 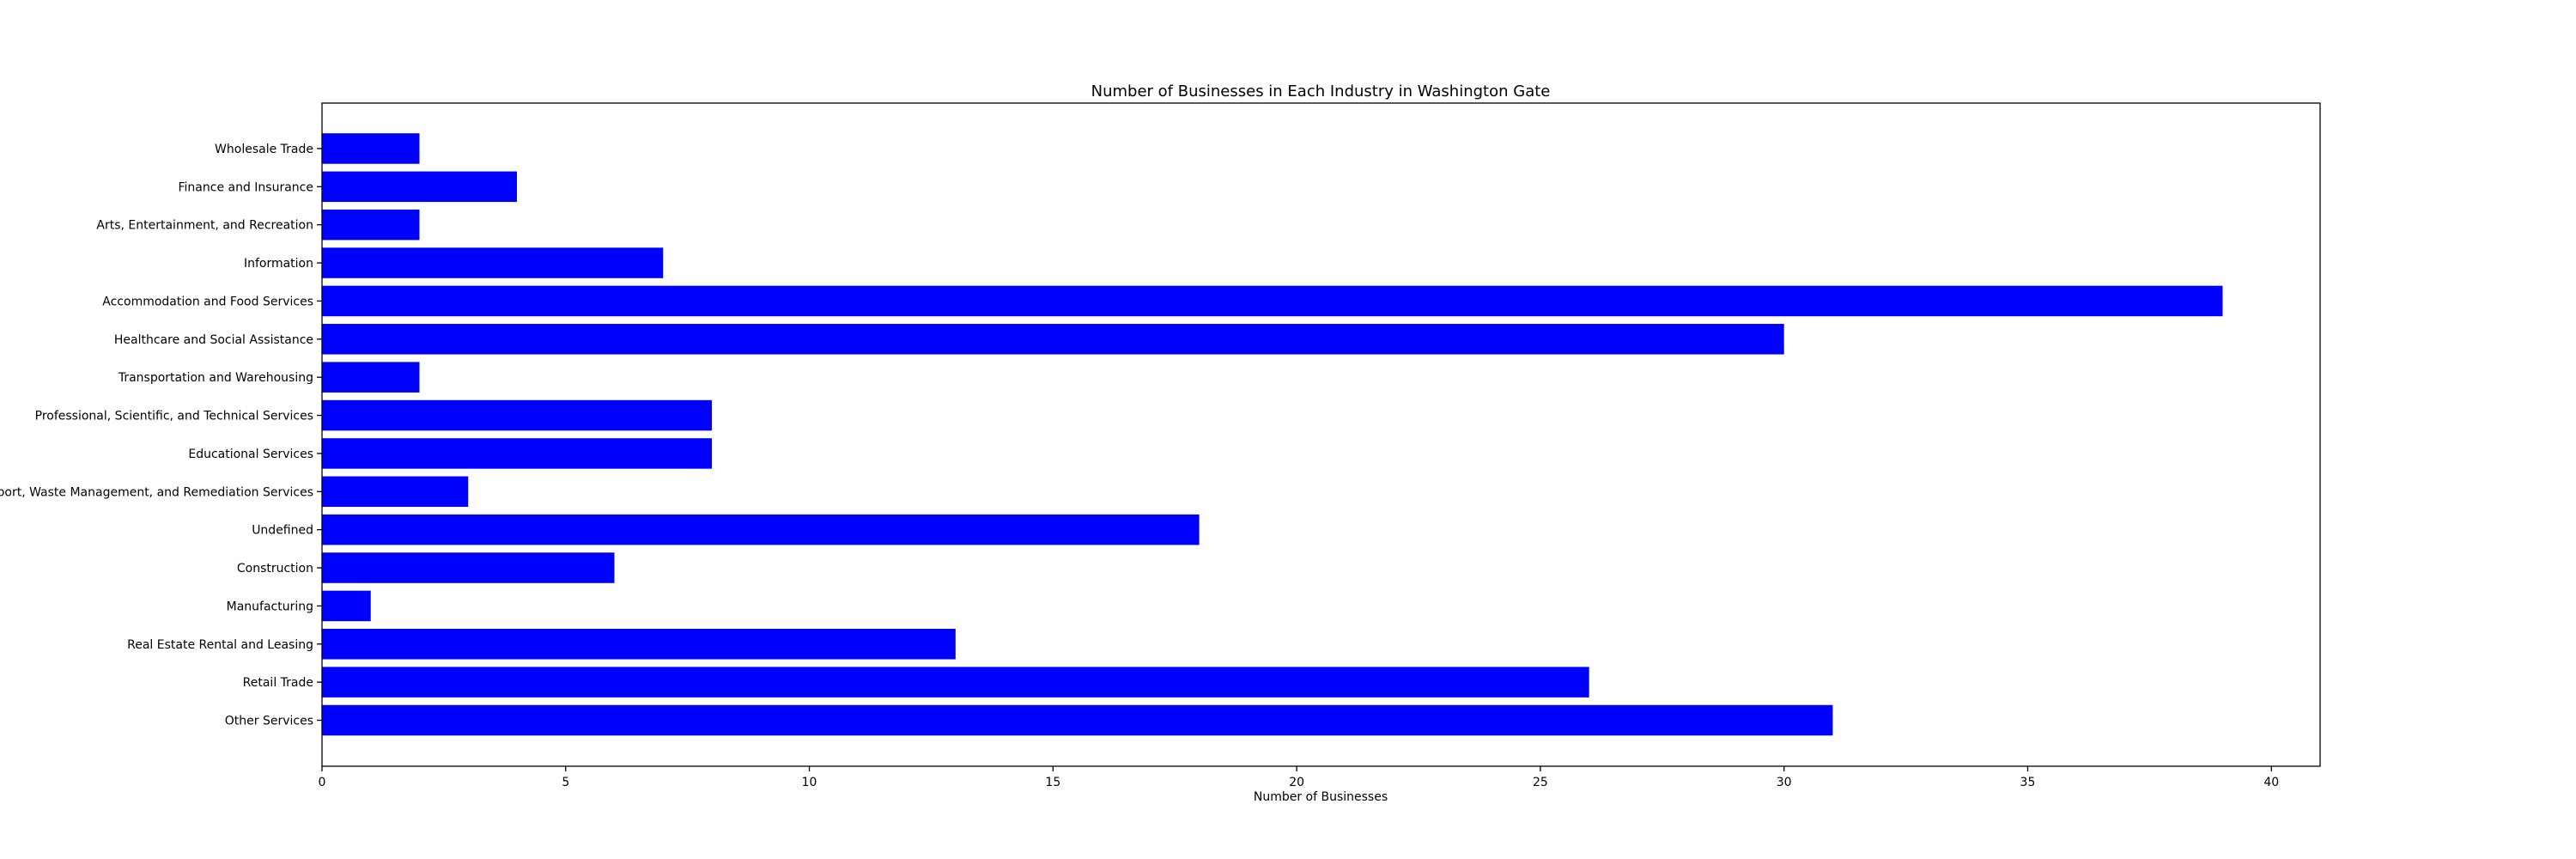 I want to click on y-tick-label: Construction, so click(x=275, y=569).